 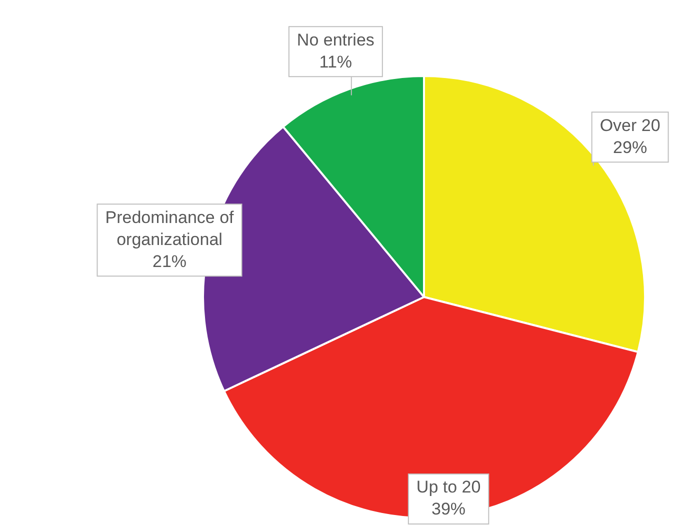 I want to click on data-label: 11%, so click(x=335, y=62).